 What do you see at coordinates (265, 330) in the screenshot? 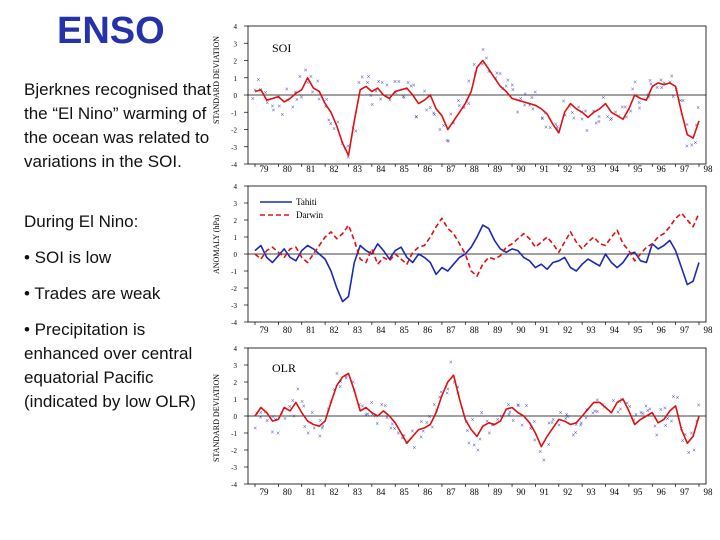
I see `x-tick-label: 79` at bounding box center [265, 330].